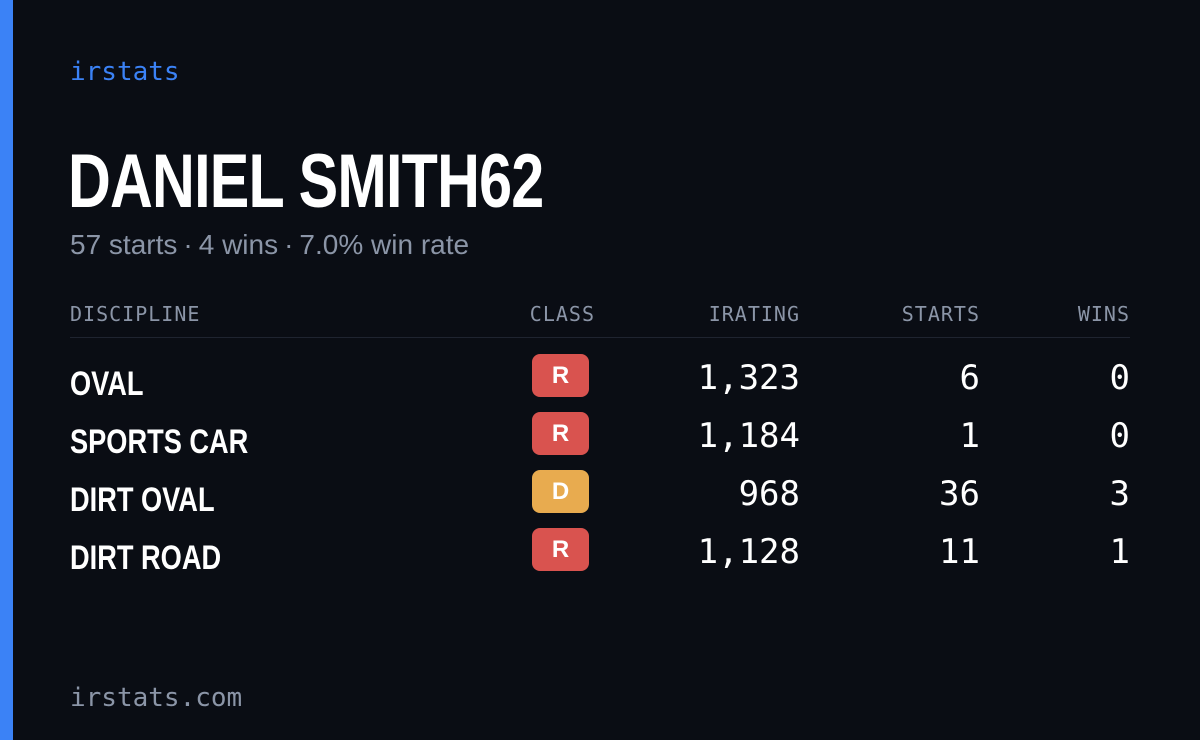 Image resolution: width=1200 pixels, height=740 pixels. Describe the element at coordinates (238, 244) in the screenshot. I see `summary-wins: 4 wins` at that location.